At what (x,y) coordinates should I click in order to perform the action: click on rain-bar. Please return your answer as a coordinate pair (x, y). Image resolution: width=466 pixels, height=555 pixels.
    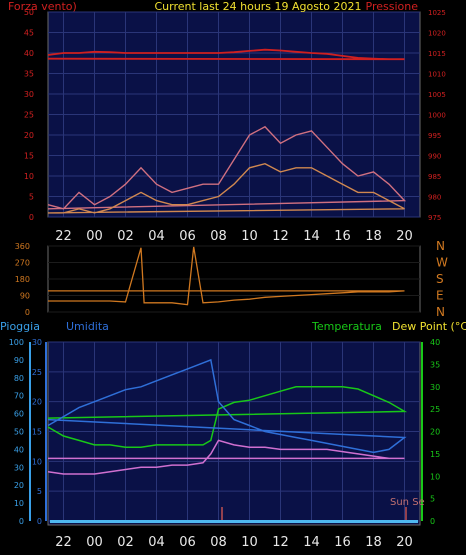
    Looking at the image, I should click on (234, 521).